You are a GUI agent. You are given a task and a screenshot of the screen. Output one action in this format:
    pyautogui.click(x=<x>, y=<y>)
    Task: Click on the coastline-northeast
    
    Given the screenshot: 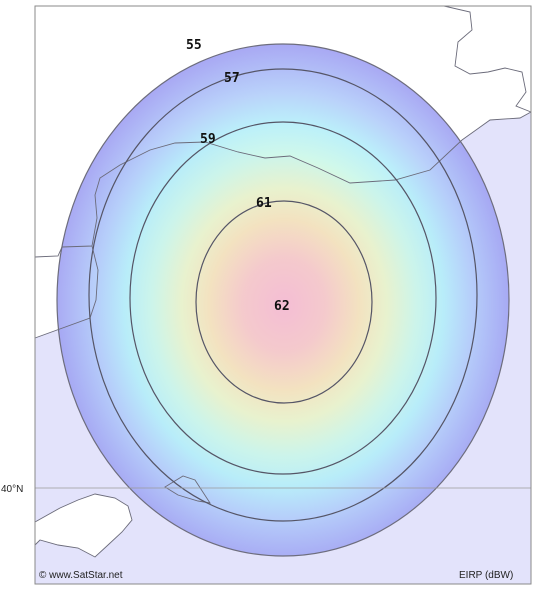 What is the action you would take?
    pyautogui.click(x=487, y=59)
    